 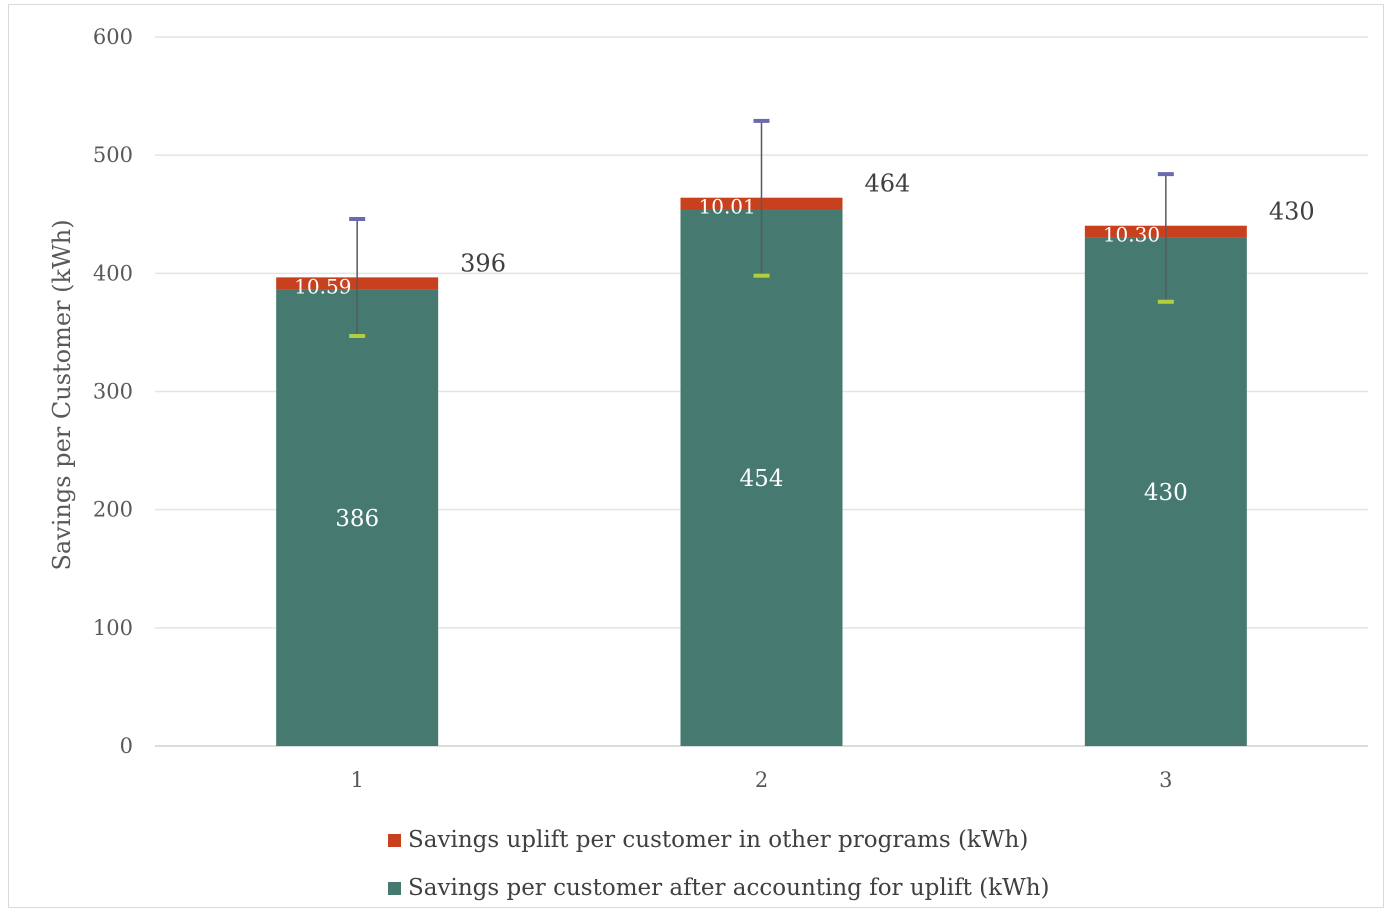 I want to click on data-label-uplift: 10.01, so click(x=727, y=207).